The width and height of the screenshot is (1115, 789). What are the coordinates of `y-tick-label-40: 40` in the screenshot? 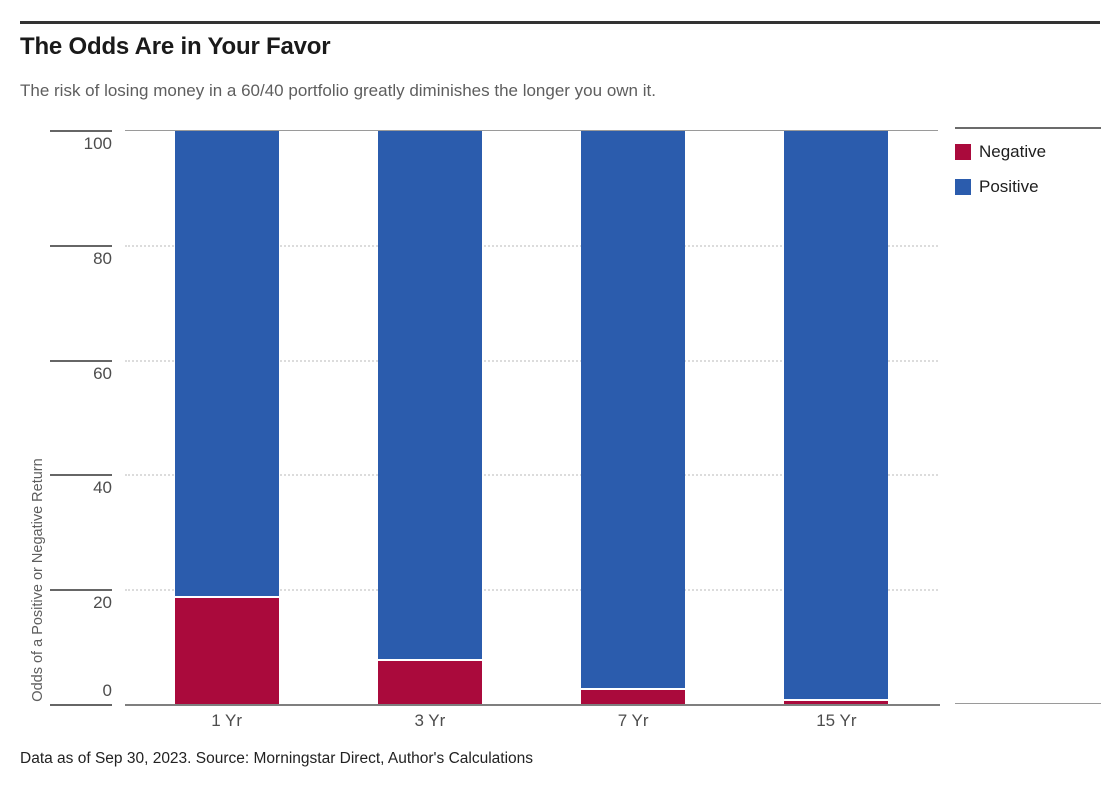 It's located at (102, 488).